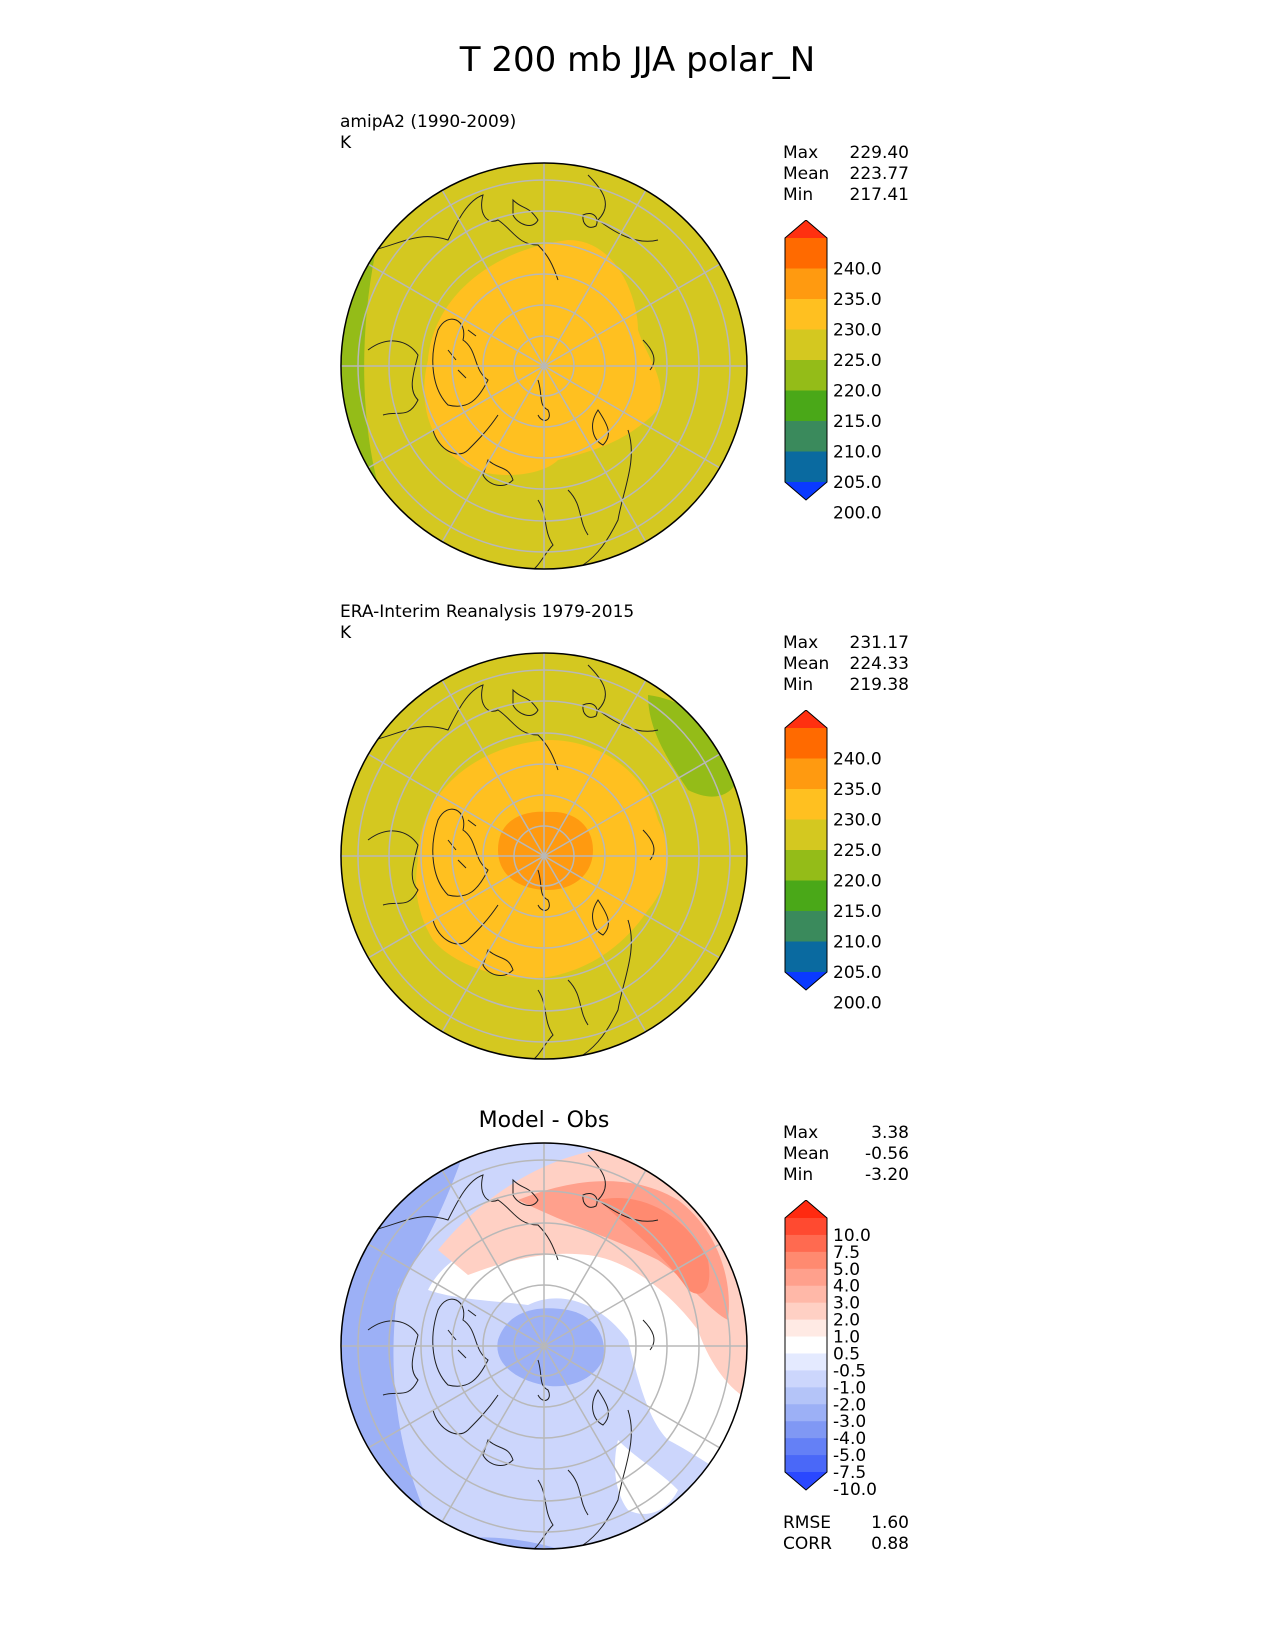 The image size is (1275, 1650). I want to click on colorbar-tick-label: -1.0, so click(849, 1388).